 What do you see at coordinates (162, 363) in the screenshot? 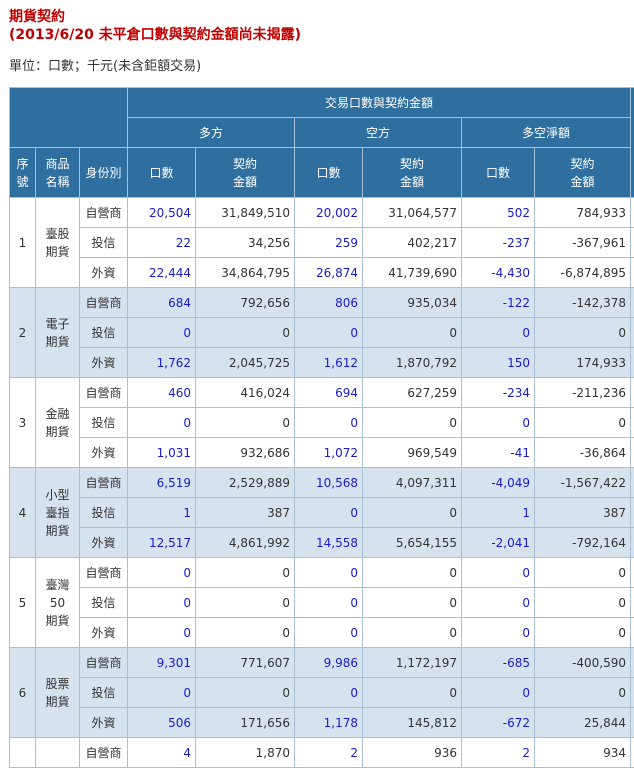
I see `long-lots-cell: 1,762` at bounding box center [162, 363].